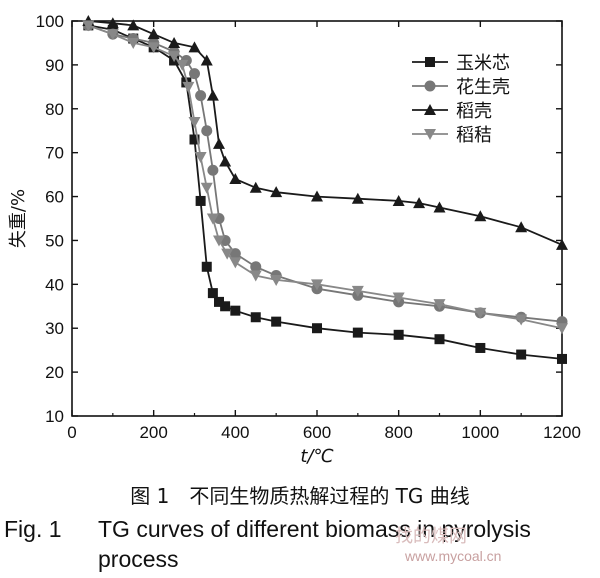  What do you see at coordinates (54, 372) in the screenshot?
I see `y-tick-label: 20` at bounding box center [54, 372].